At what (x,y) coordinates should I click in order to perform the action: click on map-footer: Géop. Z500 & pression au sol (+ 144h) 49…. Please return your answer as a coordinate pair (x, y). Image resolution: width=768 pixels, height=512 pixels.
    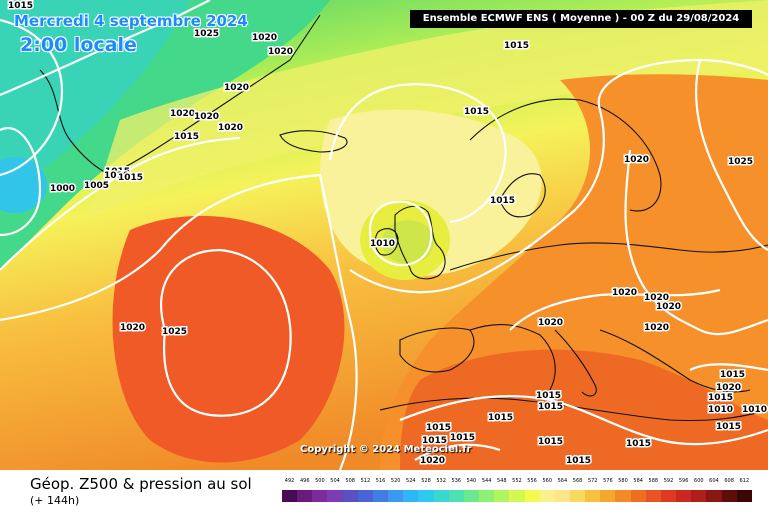
    Looking at the image, I should click on (384, 491).